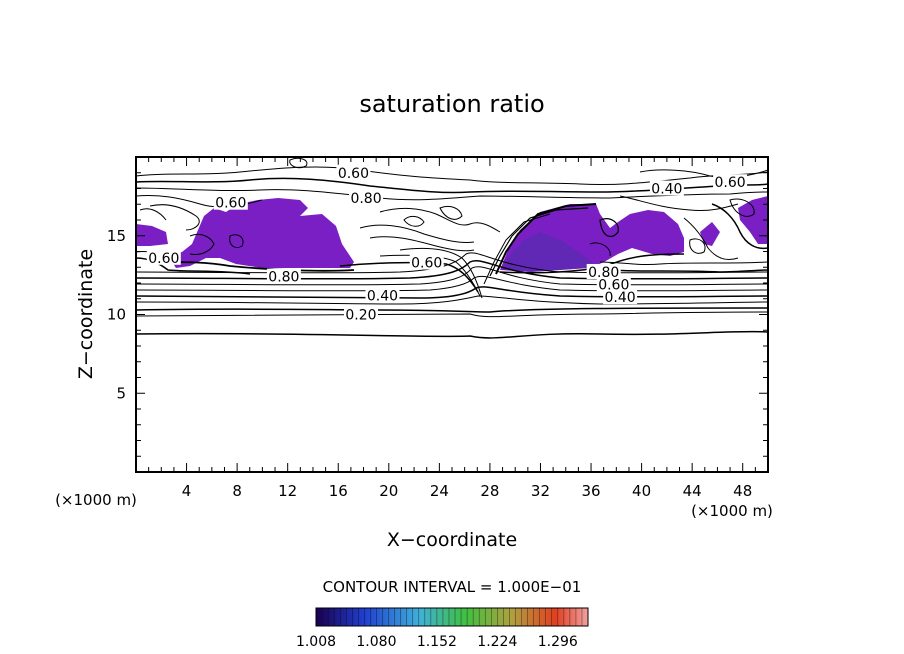 Image resolution: width=904 pixels, height=654 pixels. I want to click on fill-region-right-dark, so click(549, 252).